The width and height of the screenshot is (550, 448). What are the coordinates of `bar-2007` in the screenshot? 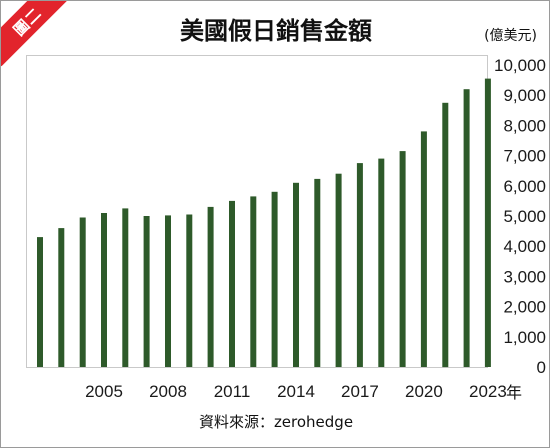 It's located at (146, 291).